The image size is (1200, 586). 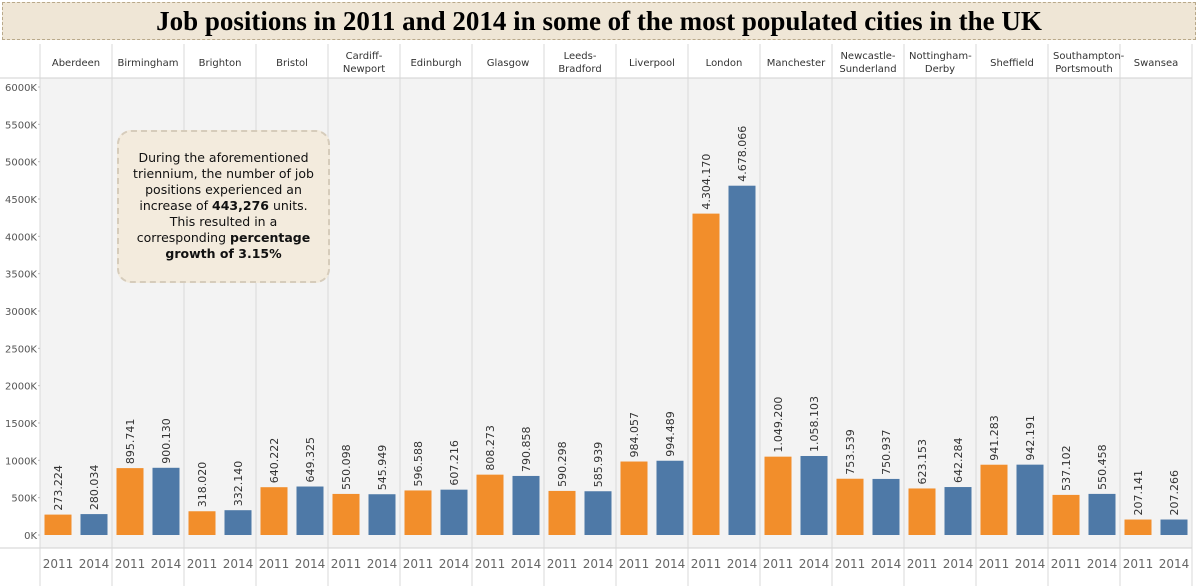 I want to click on annotation-highlight: 443,276, so click(x=240, y=205).